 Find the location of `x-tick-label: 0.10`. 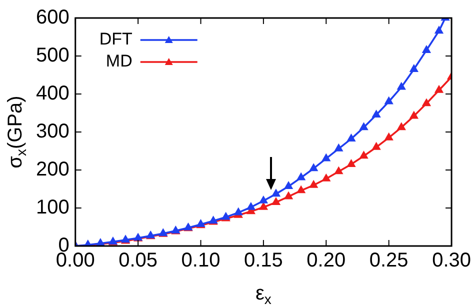

x-tick-label: 0.10 is located at coordinates (200, 261).